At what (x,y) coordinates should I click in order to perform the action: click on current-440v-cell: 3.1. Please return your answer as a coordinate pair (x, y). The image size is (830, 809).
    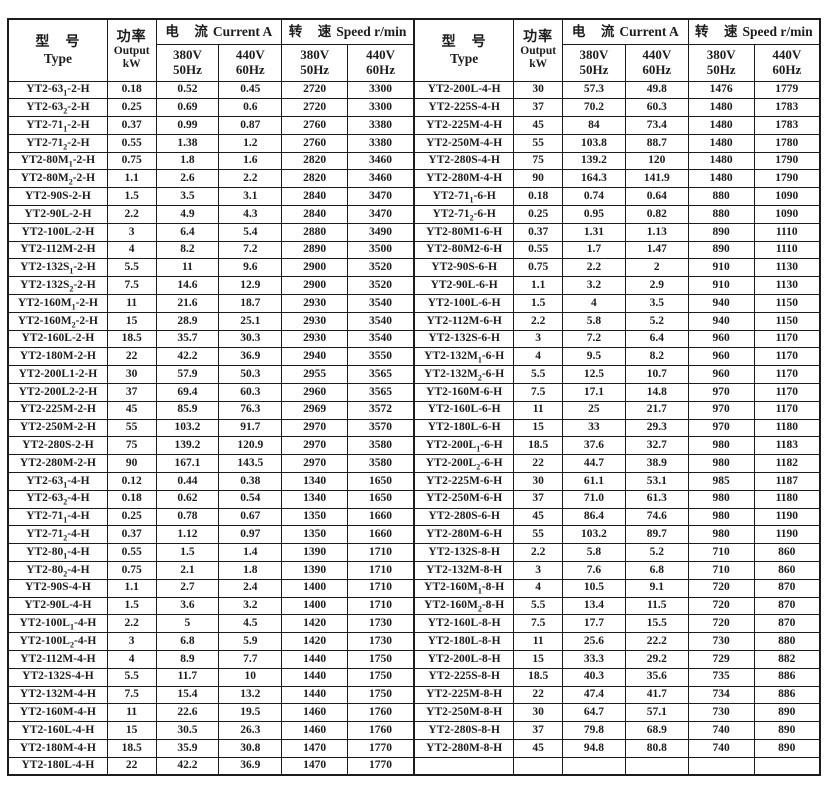
    Looking at the image, I should click on (250, 197).